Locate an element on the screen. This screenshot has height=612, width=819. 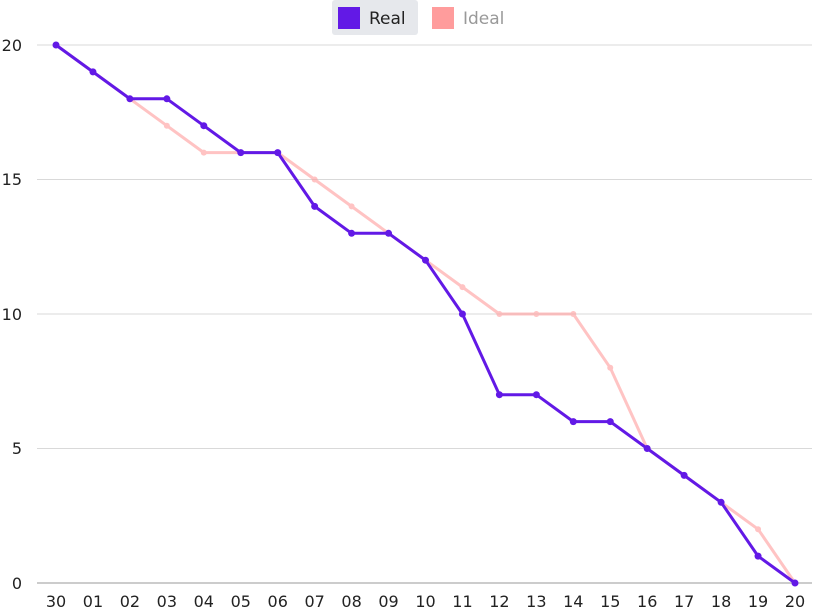
x-tick-label: 10 is located at coordinates (425, 601).